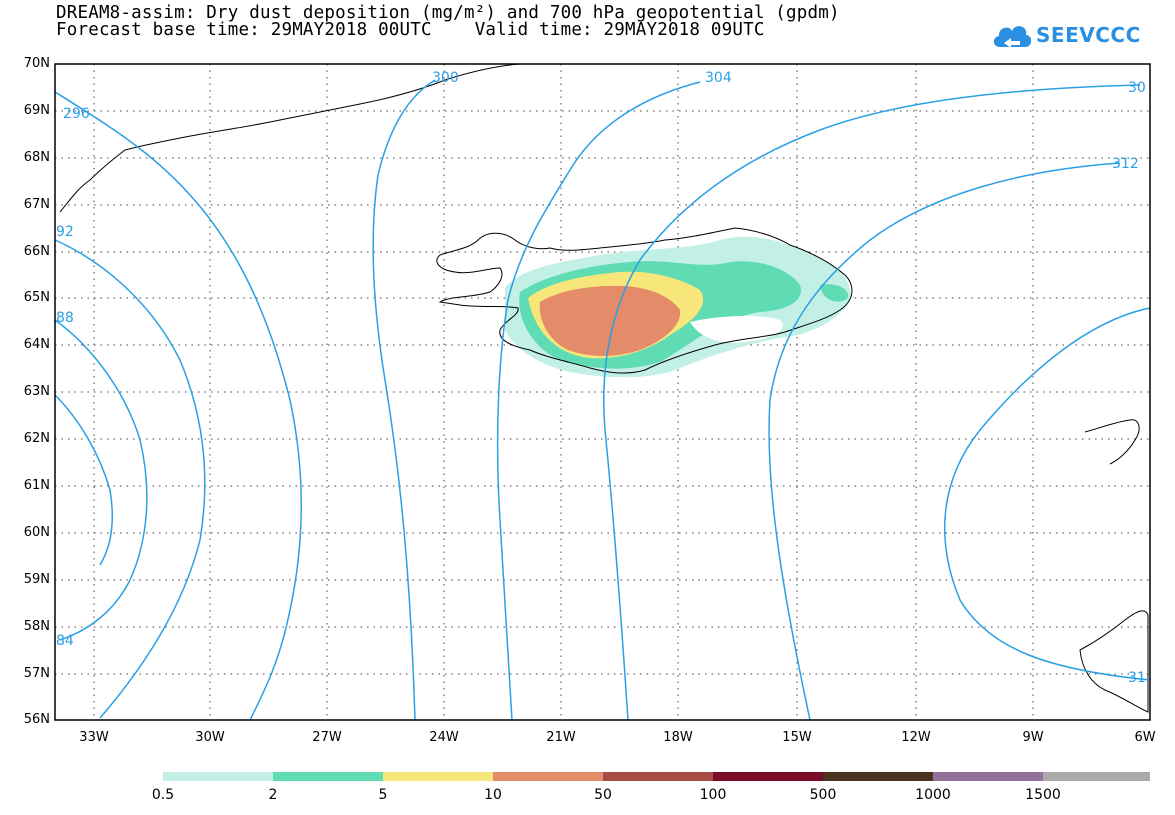  What do you see at coordinates (493, 795) in the screenshot?
I see `colorbar-label: 10` at bounding box center [493, 795].